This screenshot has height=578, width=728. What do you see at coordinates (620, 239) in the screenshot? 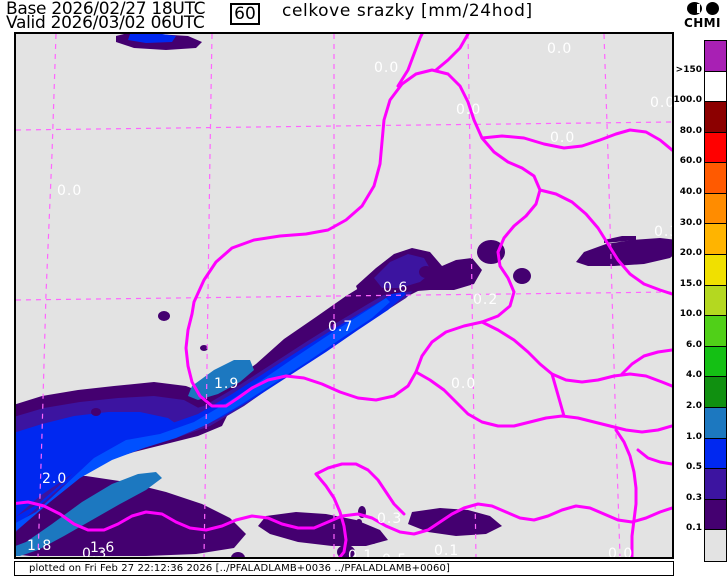
I see `precip-blob-far-northeast-tail` at bounding box center [620, 239].